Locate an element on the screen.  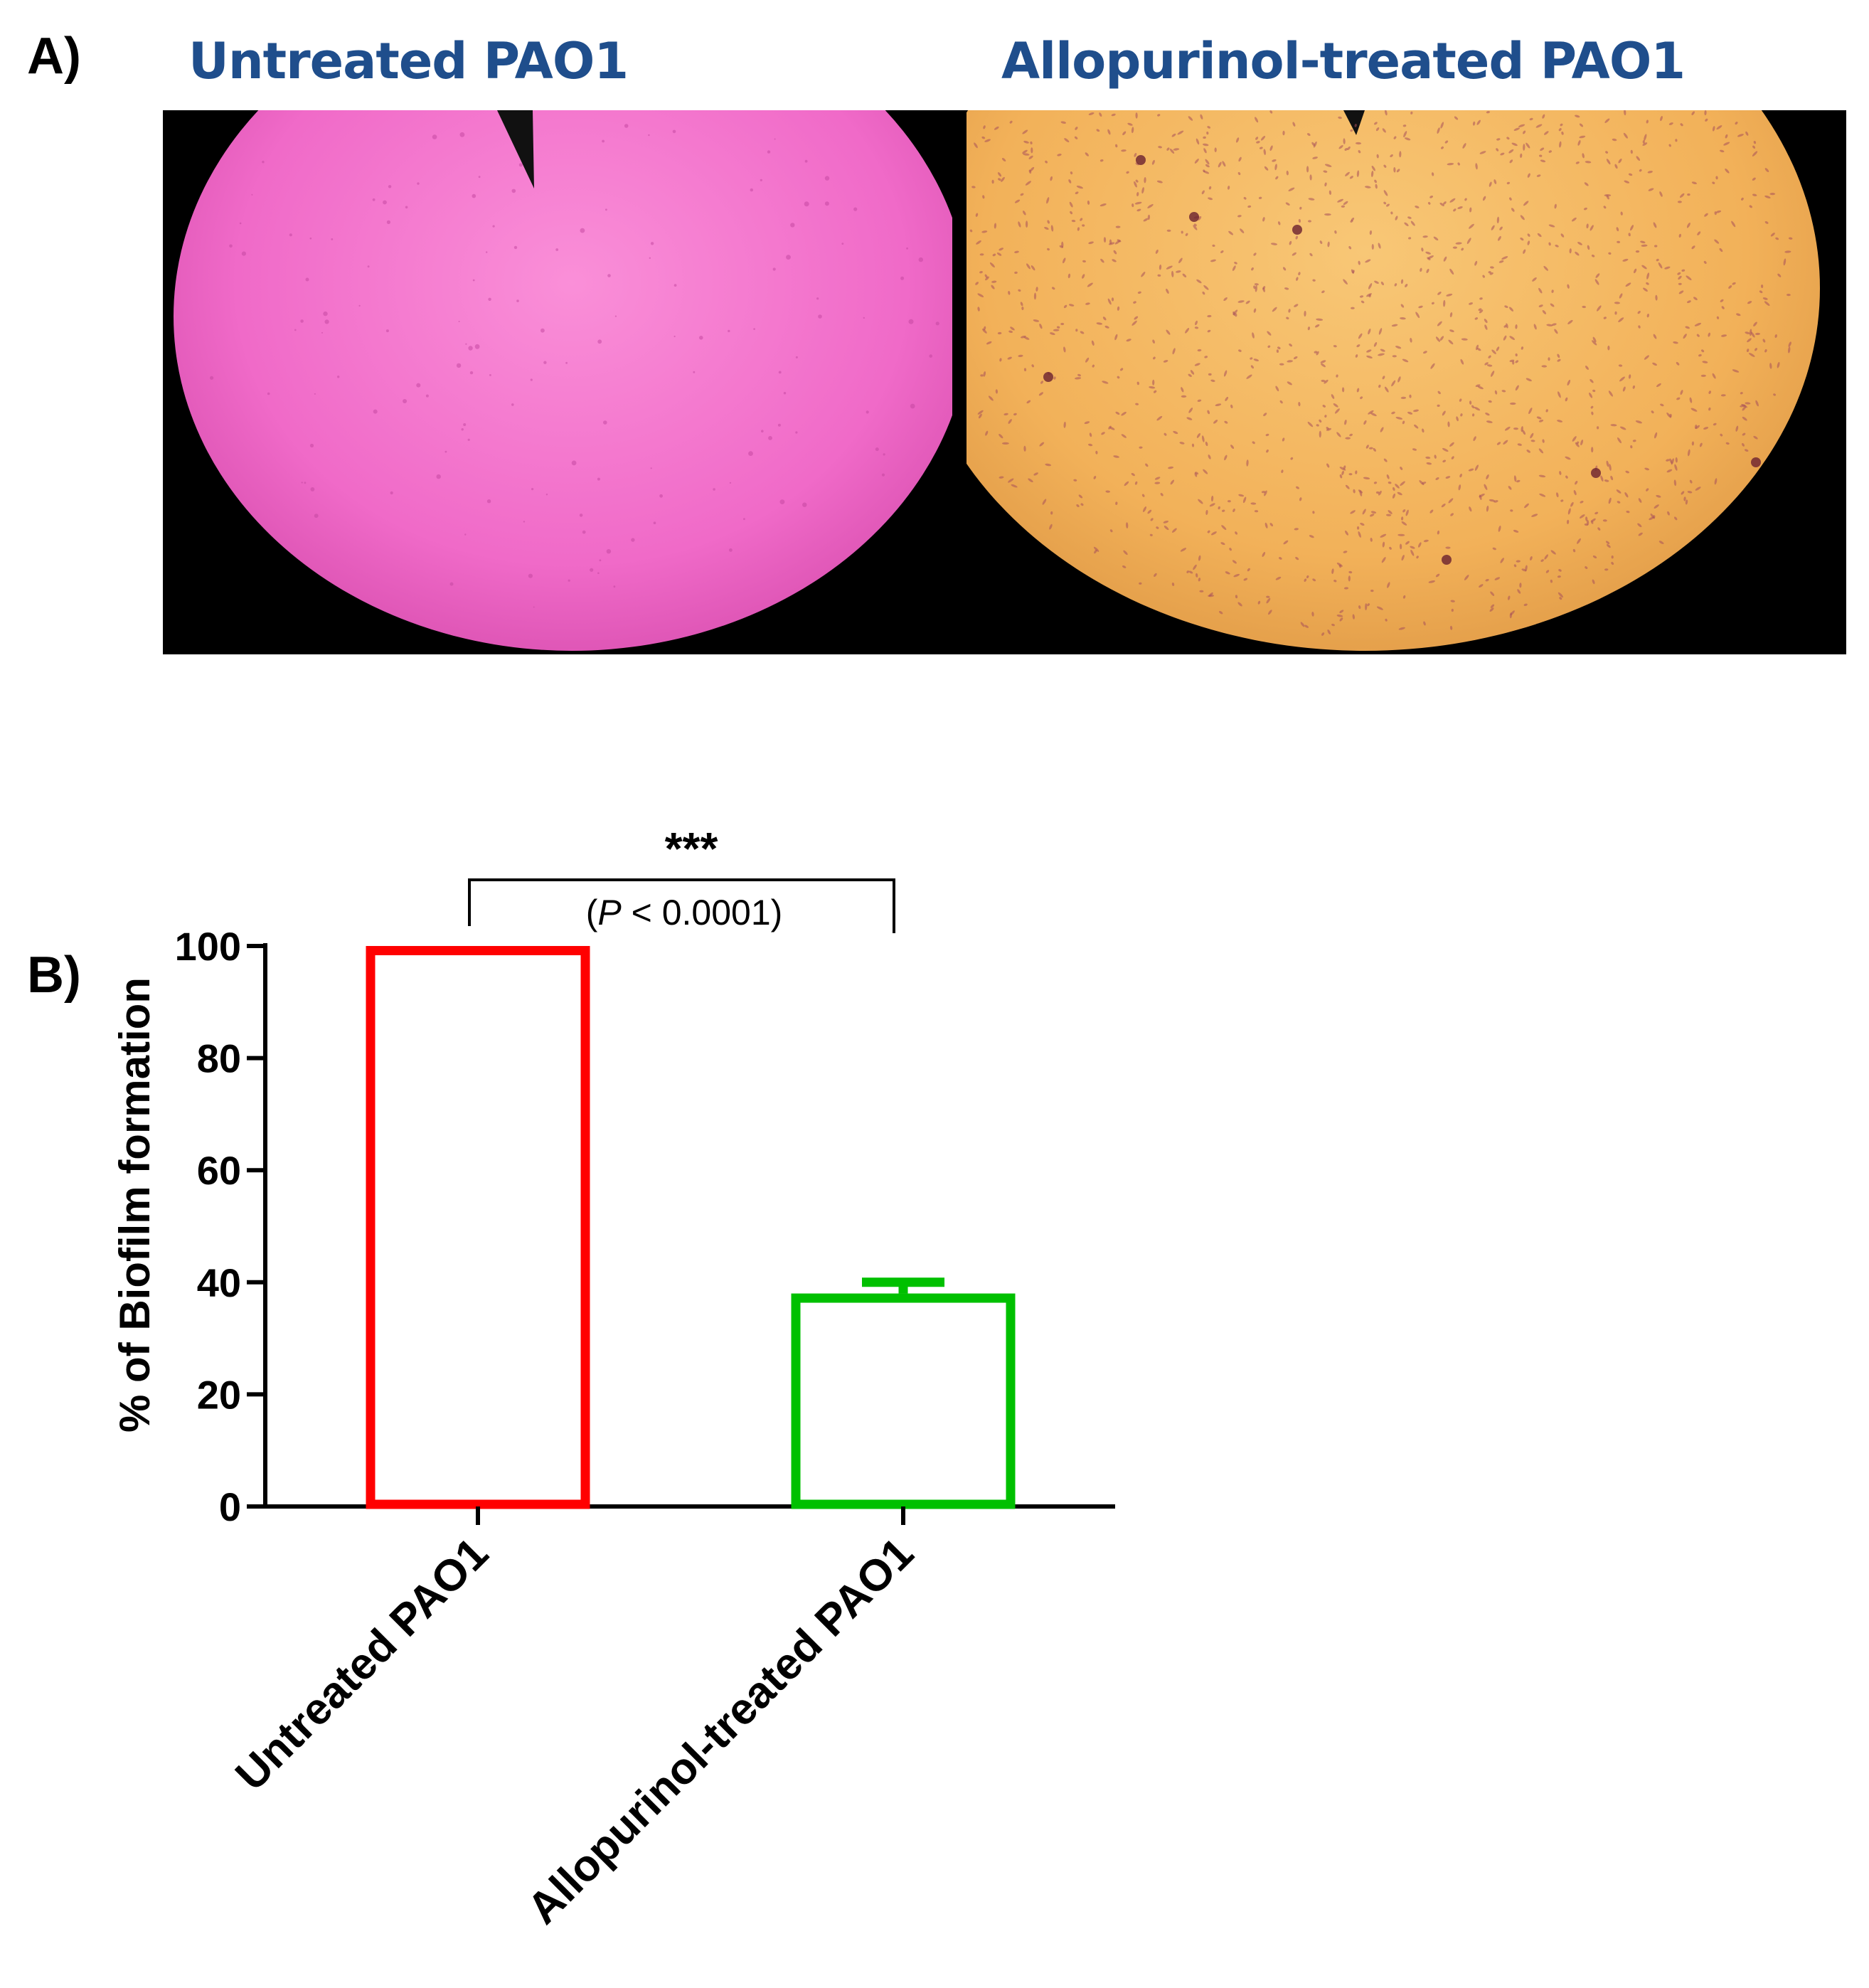
y-tick-label: 20 is located at coordinates (219, 1394).